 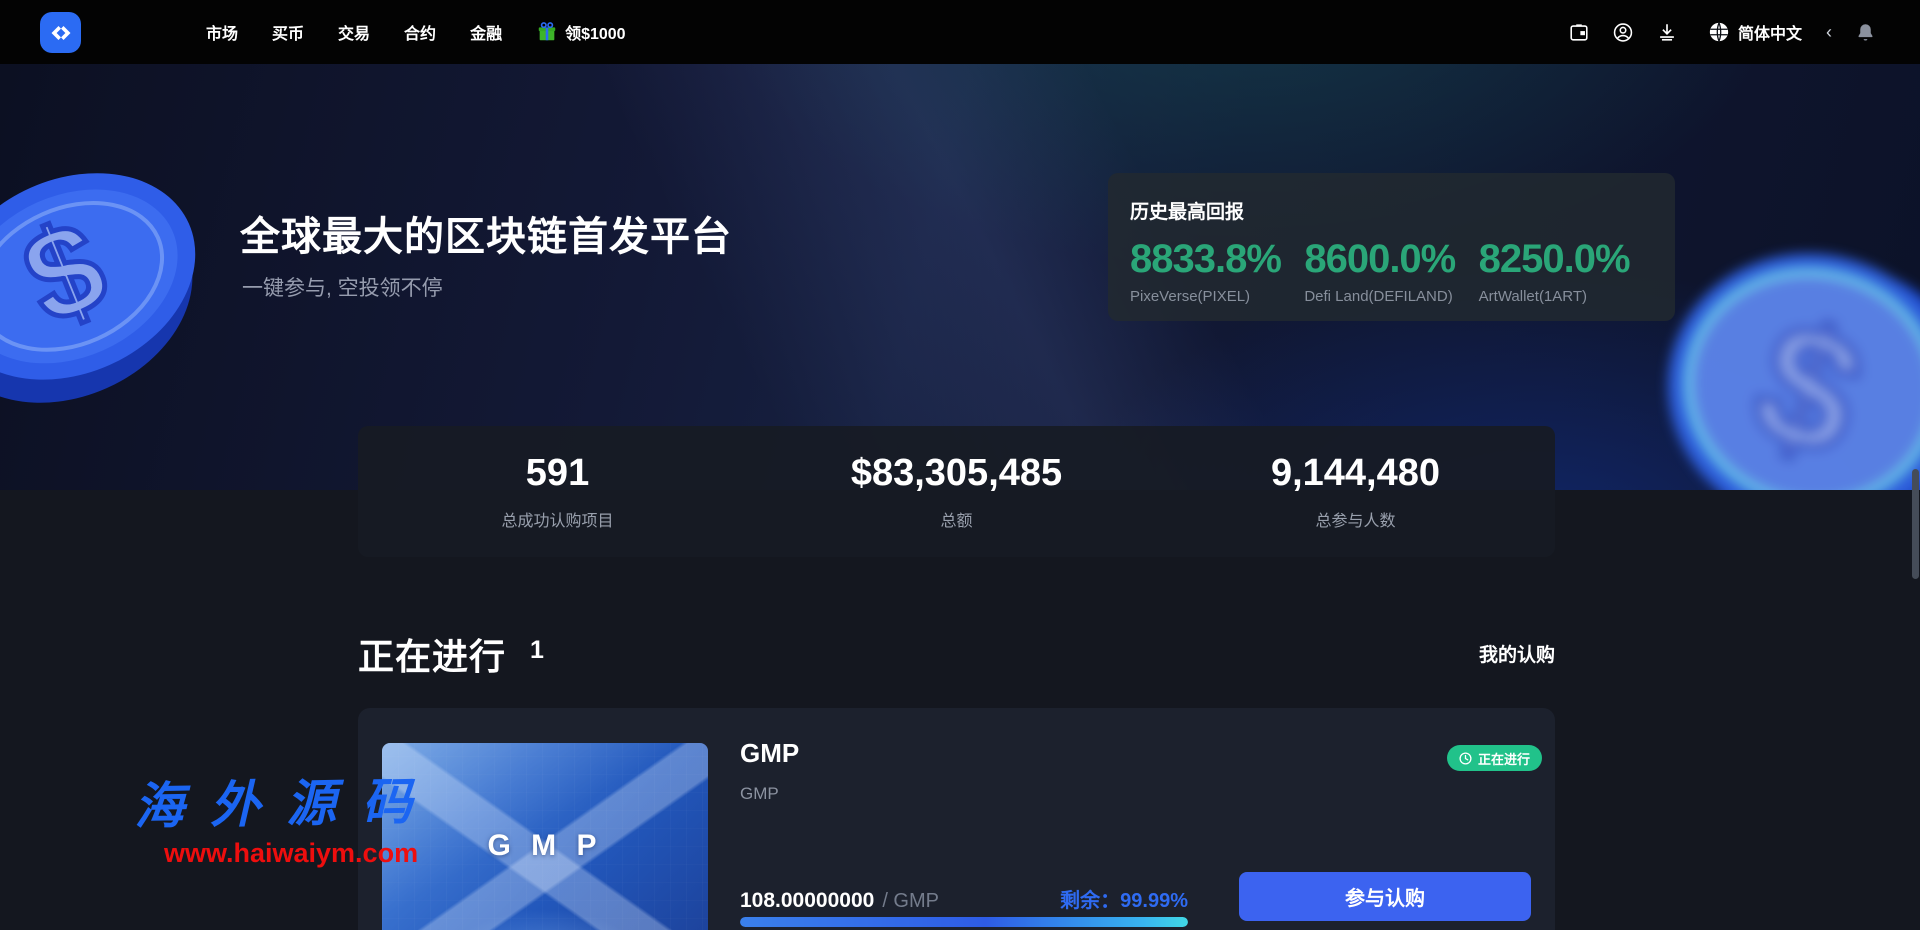 I want to click on collapse-chevron-icon: ‹, so click(x=1829, y=31).